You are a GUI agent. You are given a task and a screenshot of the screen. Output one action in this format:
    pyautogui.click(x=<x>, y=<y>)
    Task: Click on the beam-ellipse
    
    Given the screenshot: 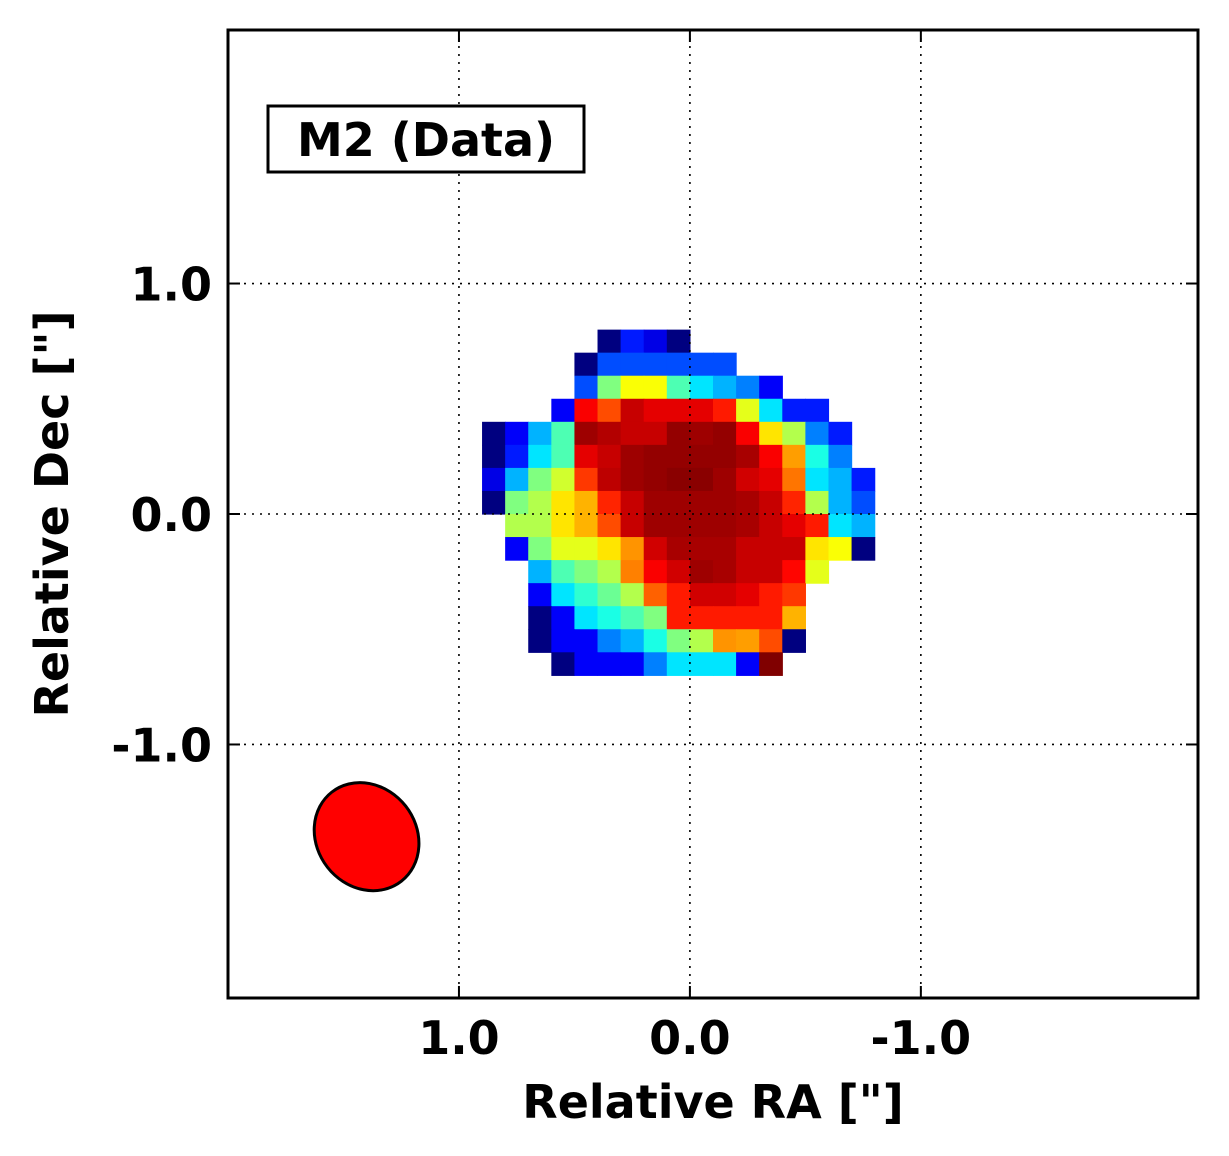 What is the action you would take?
    pyautogui.click(x=366, y=837)
    